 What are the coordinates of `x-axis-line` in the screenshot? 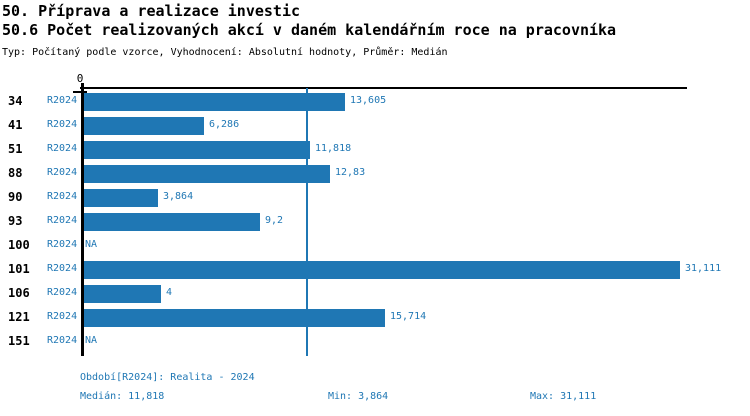 It's located at (383, 88).